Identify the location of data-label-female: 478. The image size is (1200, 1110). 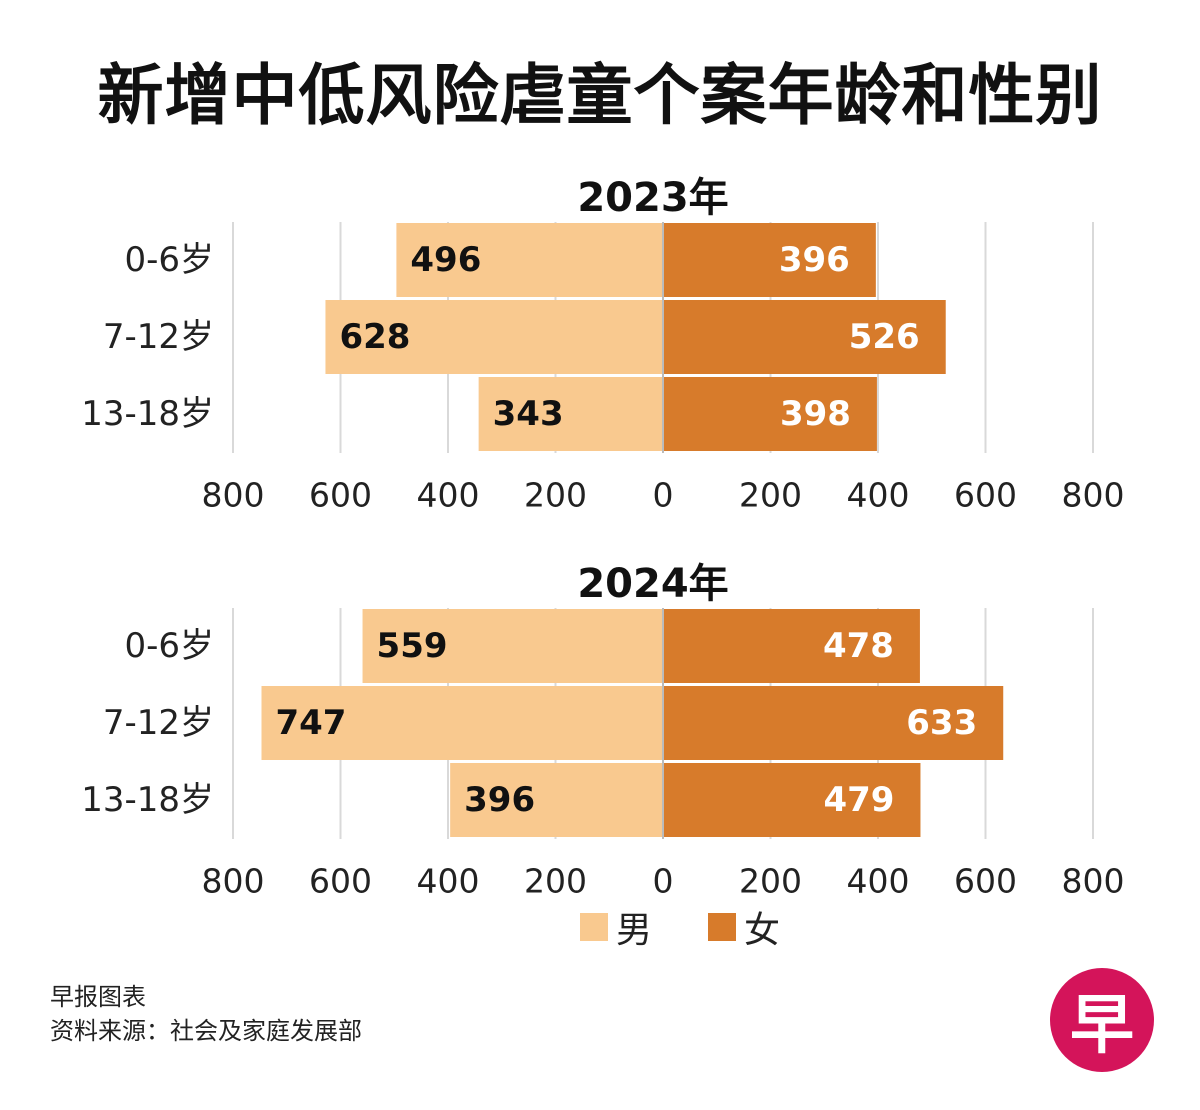
(858, 646).